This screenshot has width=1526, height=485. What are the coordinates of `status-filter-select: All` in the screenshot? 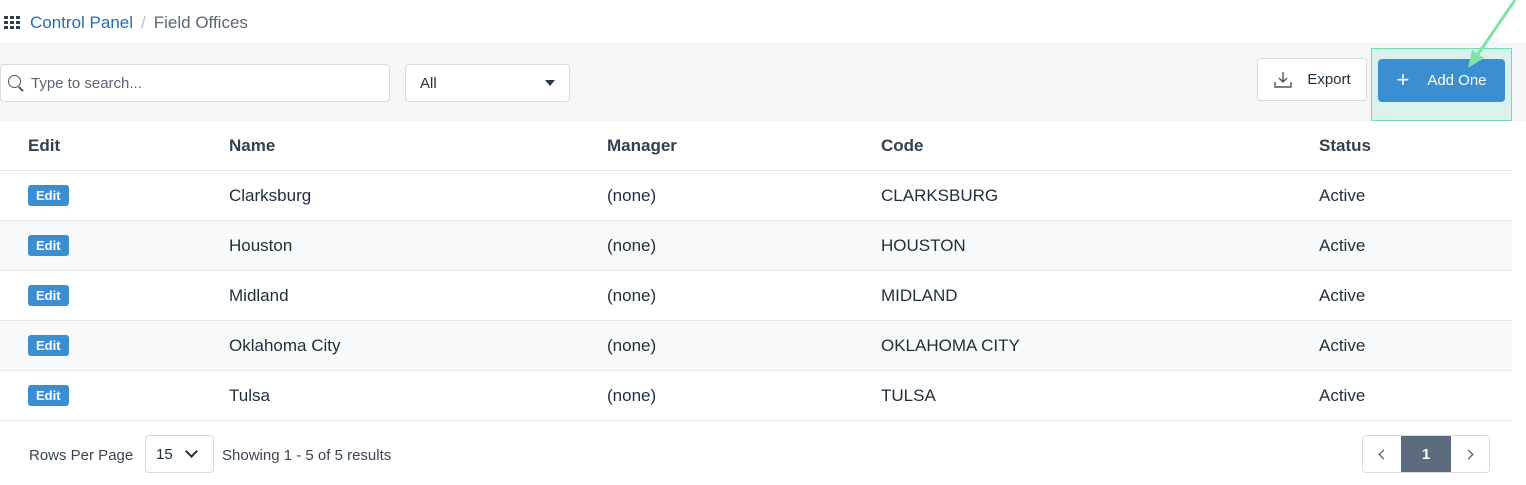 It's located at (487, 83).